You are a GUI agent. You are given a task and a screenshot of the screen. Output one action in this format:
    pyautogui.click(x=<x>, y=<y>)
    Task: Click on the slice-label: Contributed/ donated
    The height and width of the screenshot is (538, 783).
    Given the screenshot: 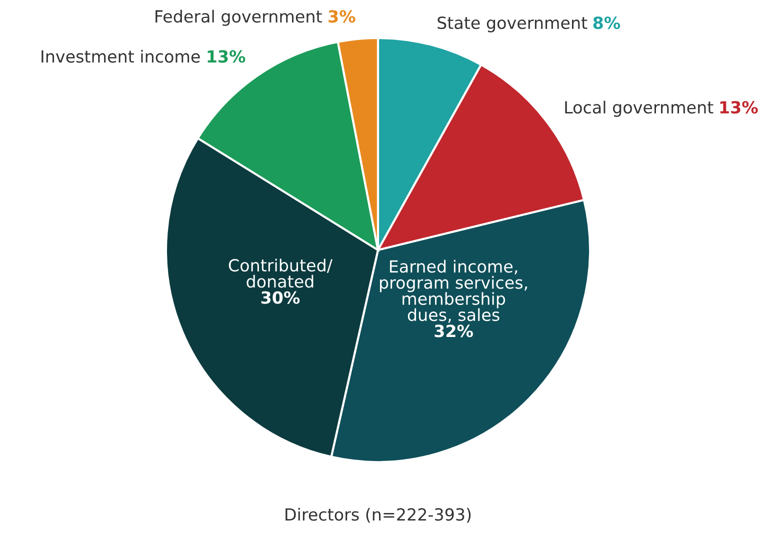 What is the action you would take?
    pyautogui.click(x=280, y=273)
    